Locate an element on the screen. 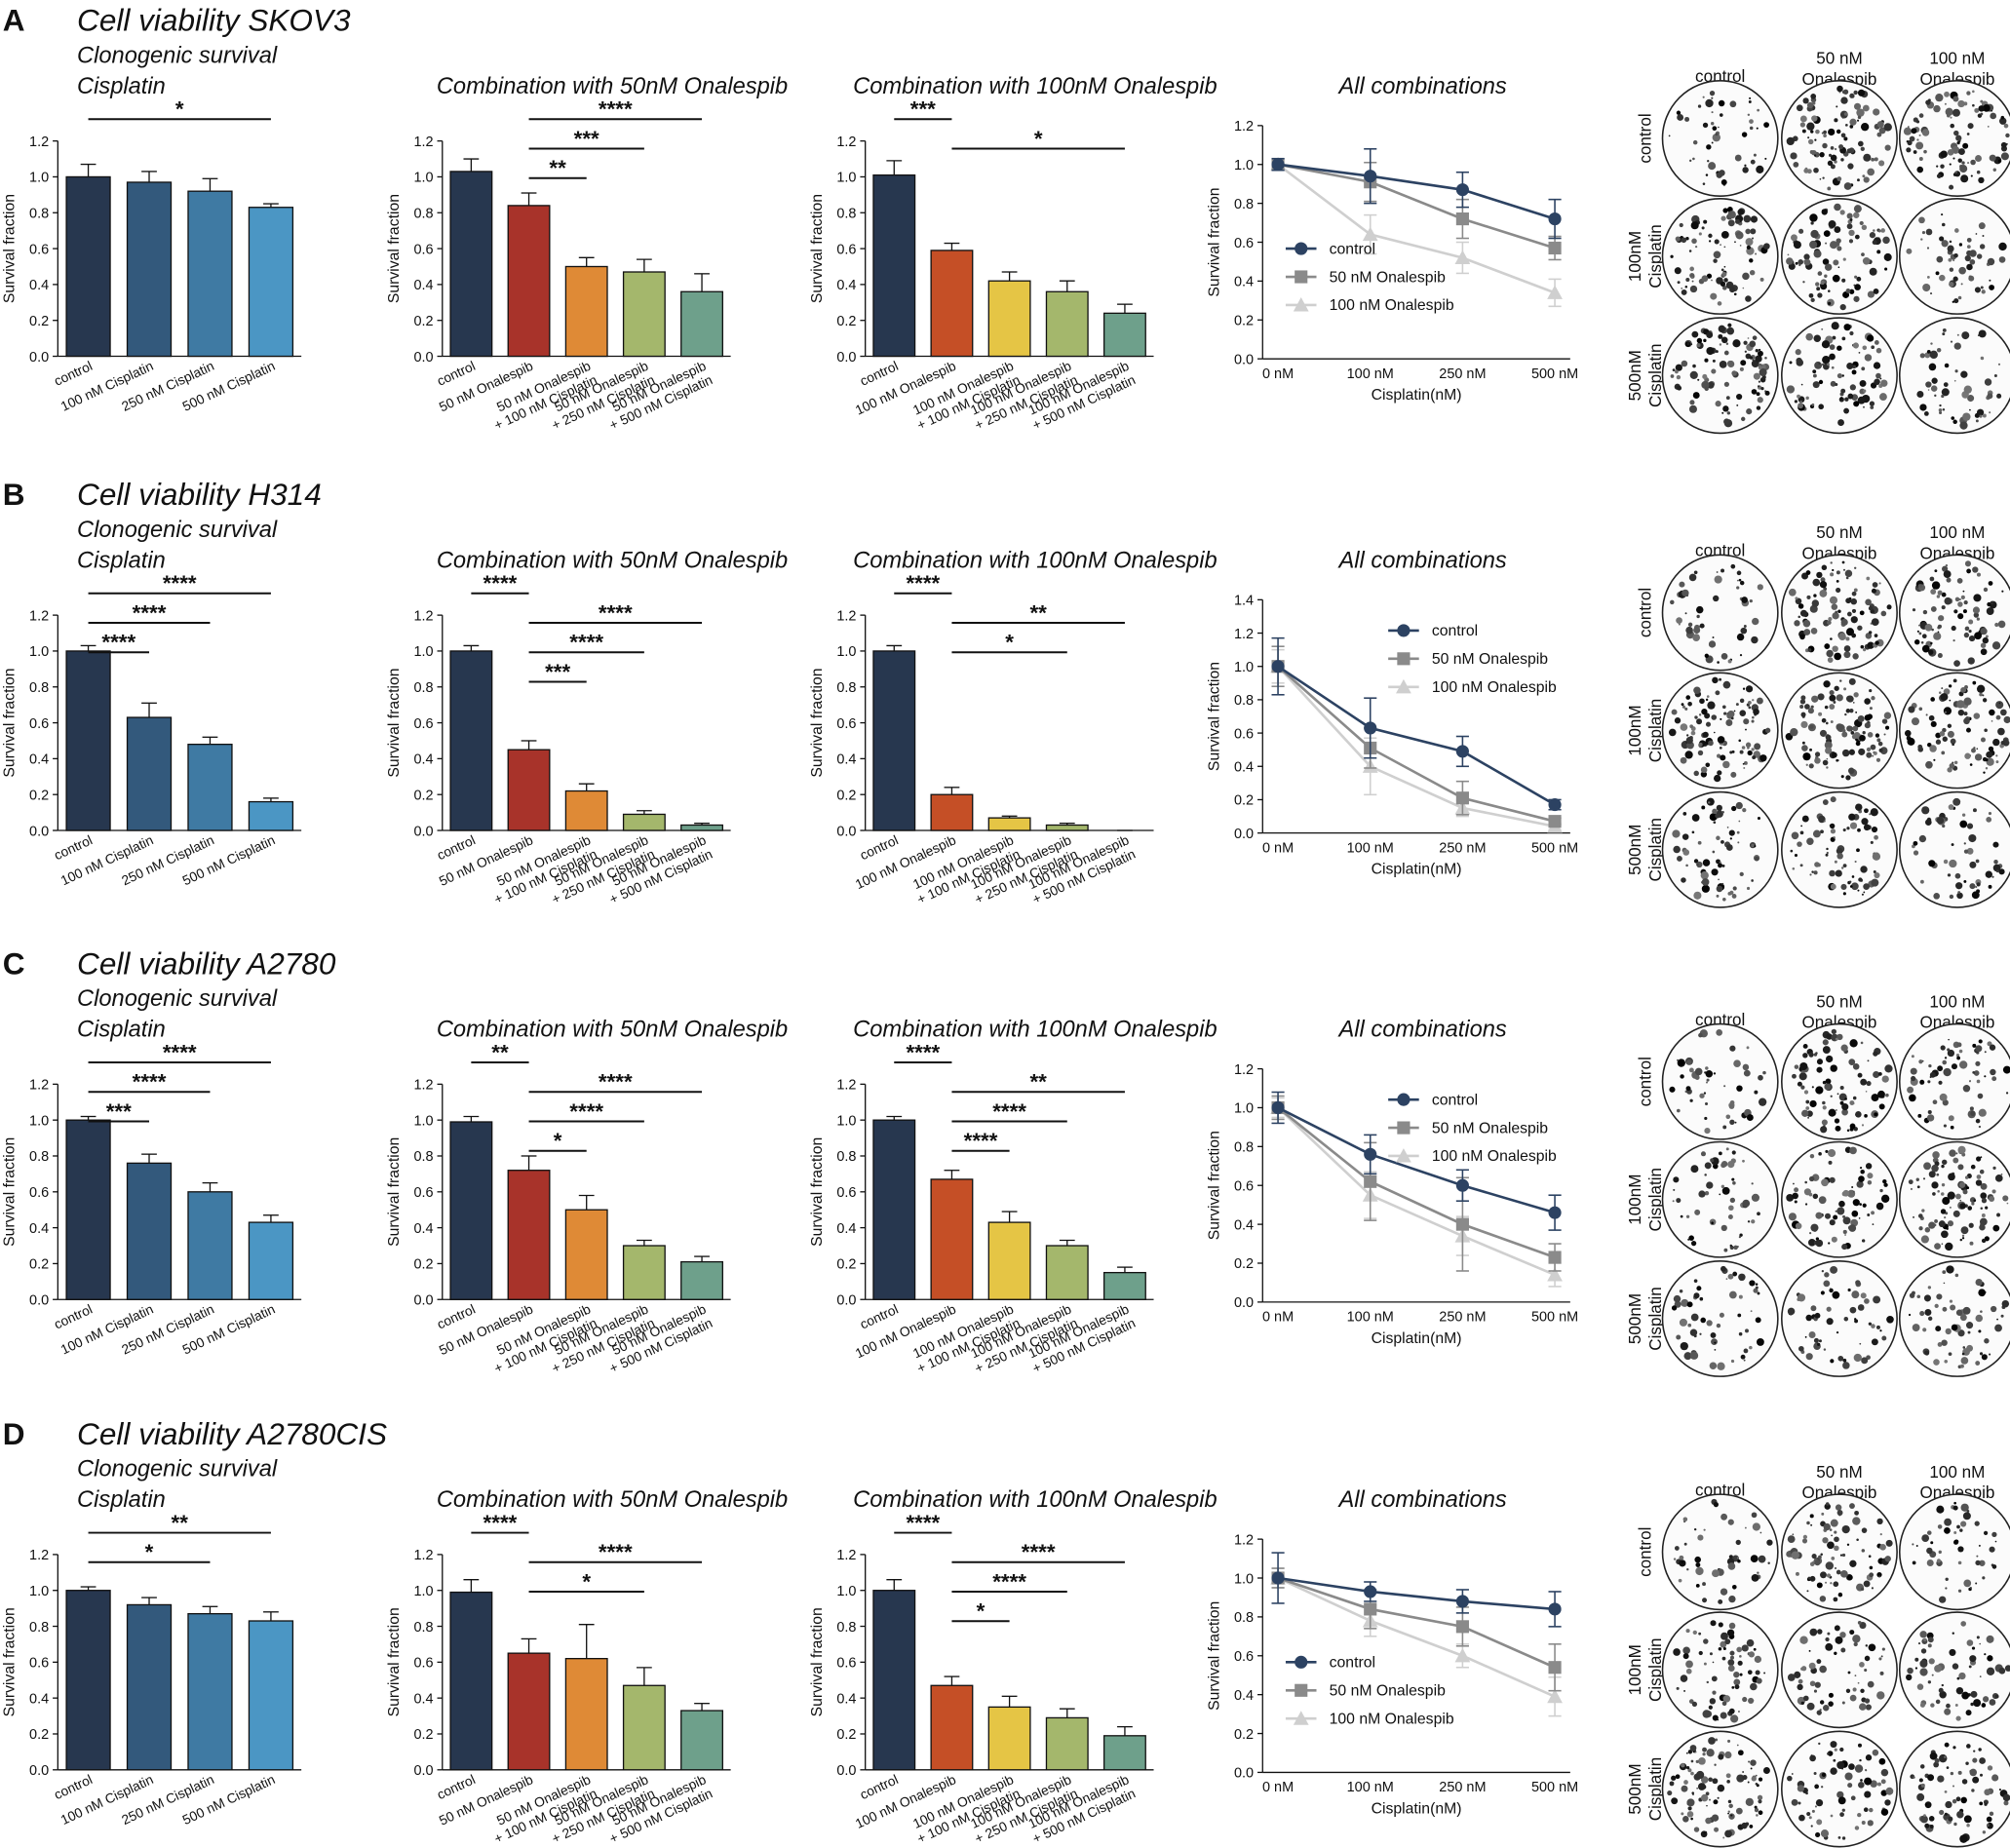 The image size is (2010, 1848). y-tick-label: 1.2 is located at coordinates (423, 616).